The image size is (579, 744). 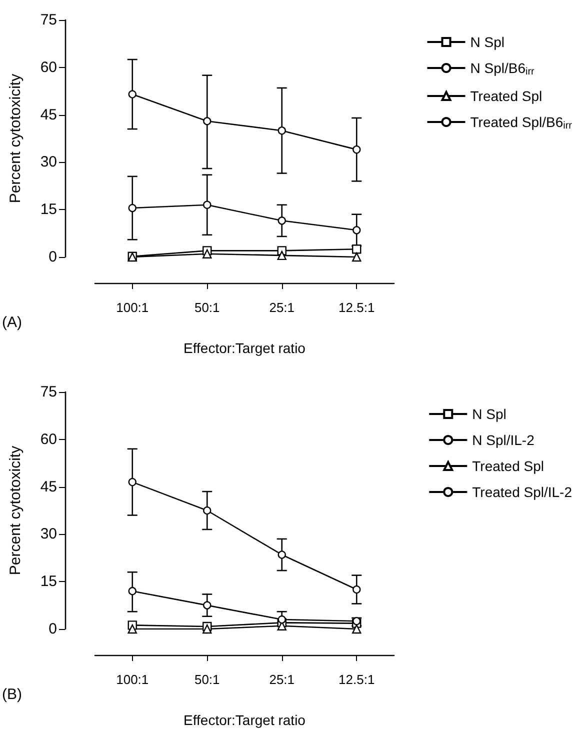 What do you see at coordinates (522, 492) in the screenshot?
I see `legend-label: Treated Spl/IL-2` at bounding box center [522, 492].